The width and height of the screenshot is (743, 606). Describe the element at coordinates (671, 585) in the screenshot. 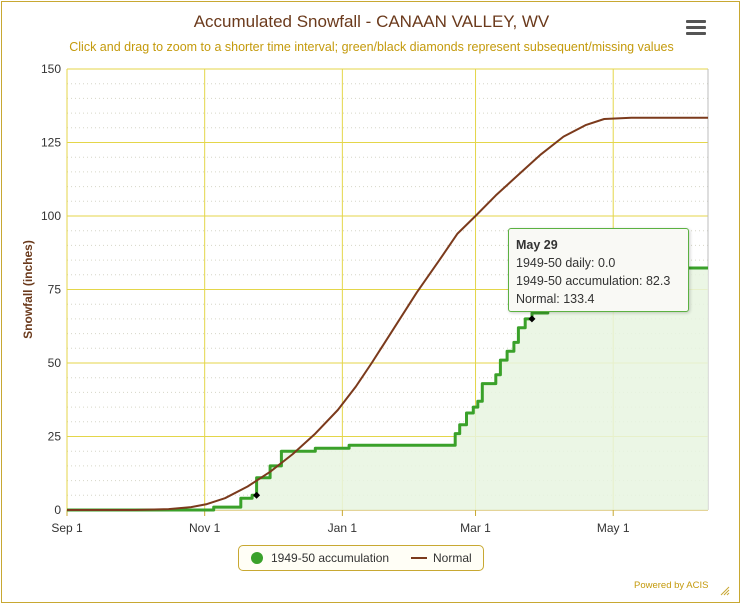

I see `credit-link: Powered by ACIS` at that location.